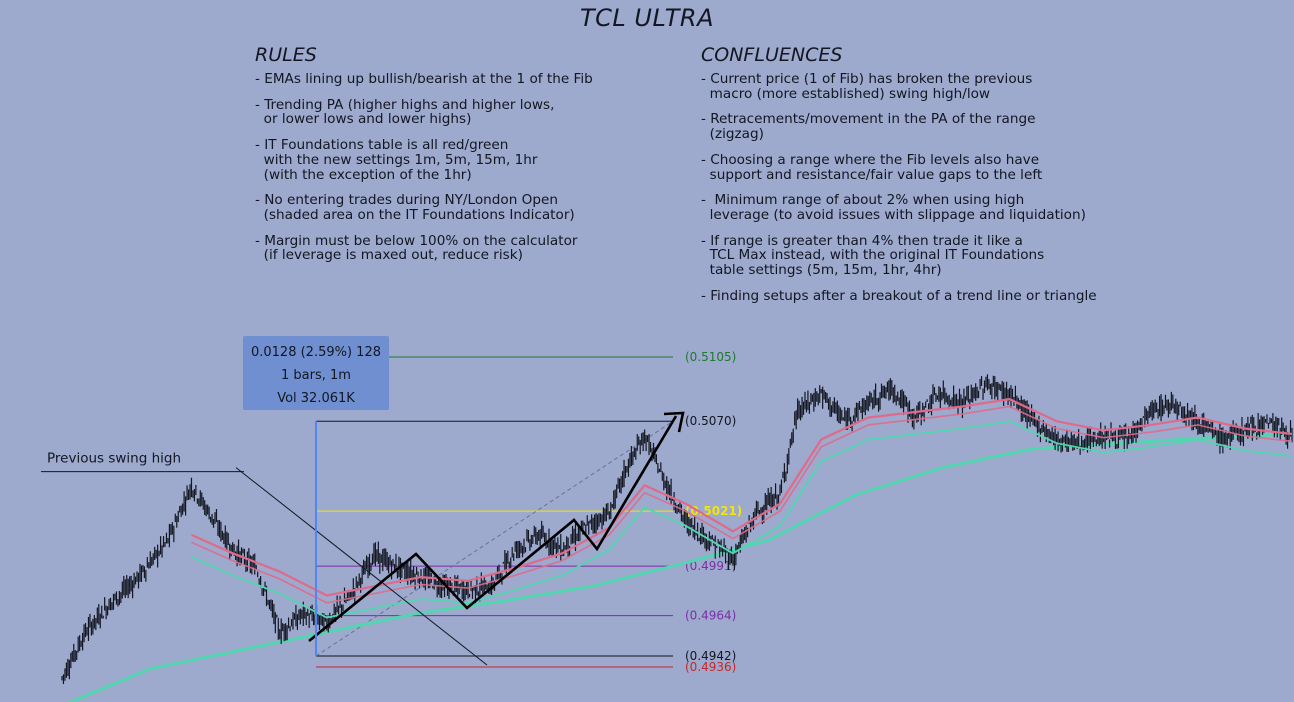  I want to click on confluences-heading: CONFLUENCES, so click(772, 55).